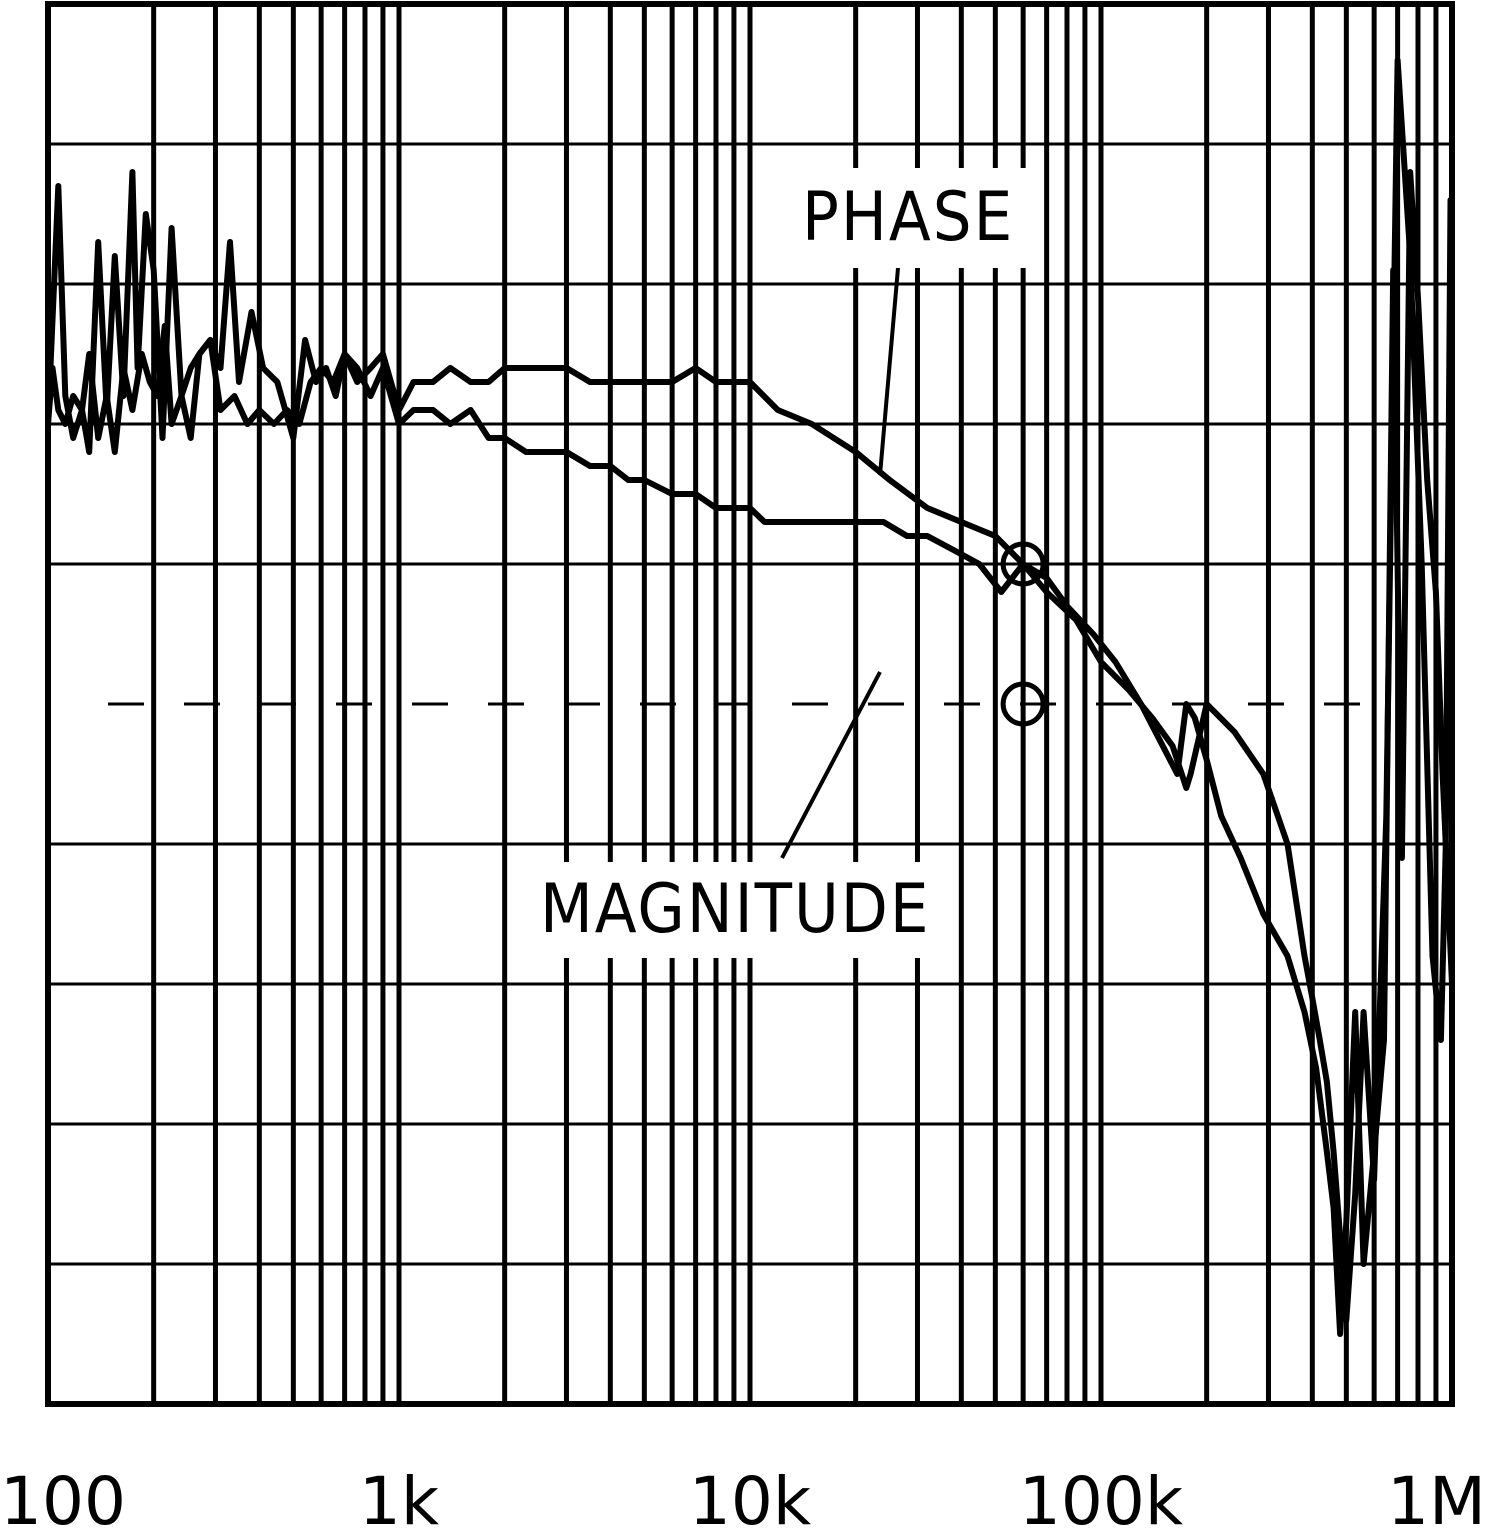 This screenshot has height=1534, width=1488. I want to click on label-box-phase, so click(912, 218).